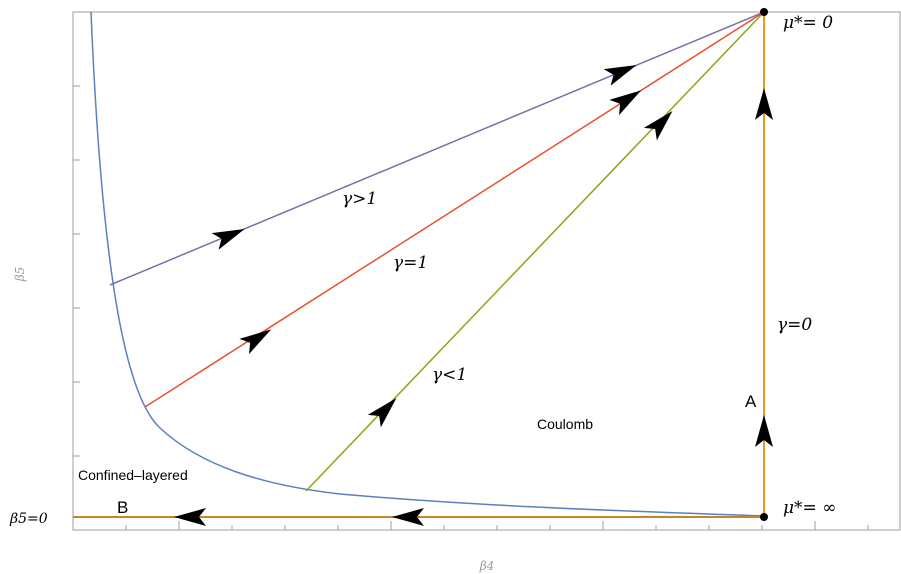  Describe the element at coordinates (410, 263) in the screenshot. I see `gamma-eq-1-label: γ=1` at that location.